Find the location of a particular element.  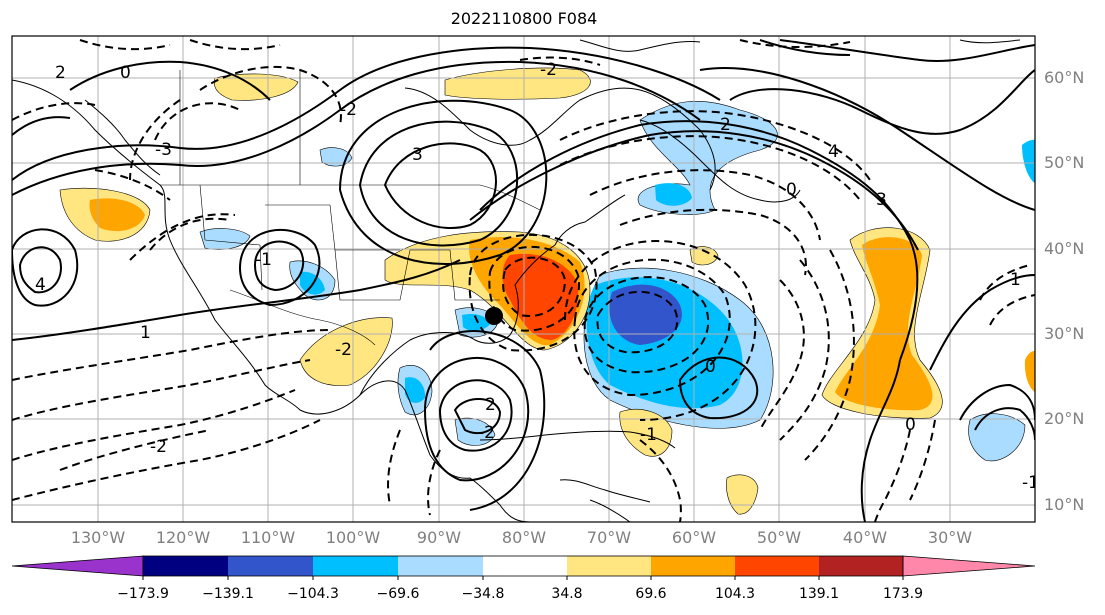

shade-light-orange-east-edge is located at coordinates (1029, 372).